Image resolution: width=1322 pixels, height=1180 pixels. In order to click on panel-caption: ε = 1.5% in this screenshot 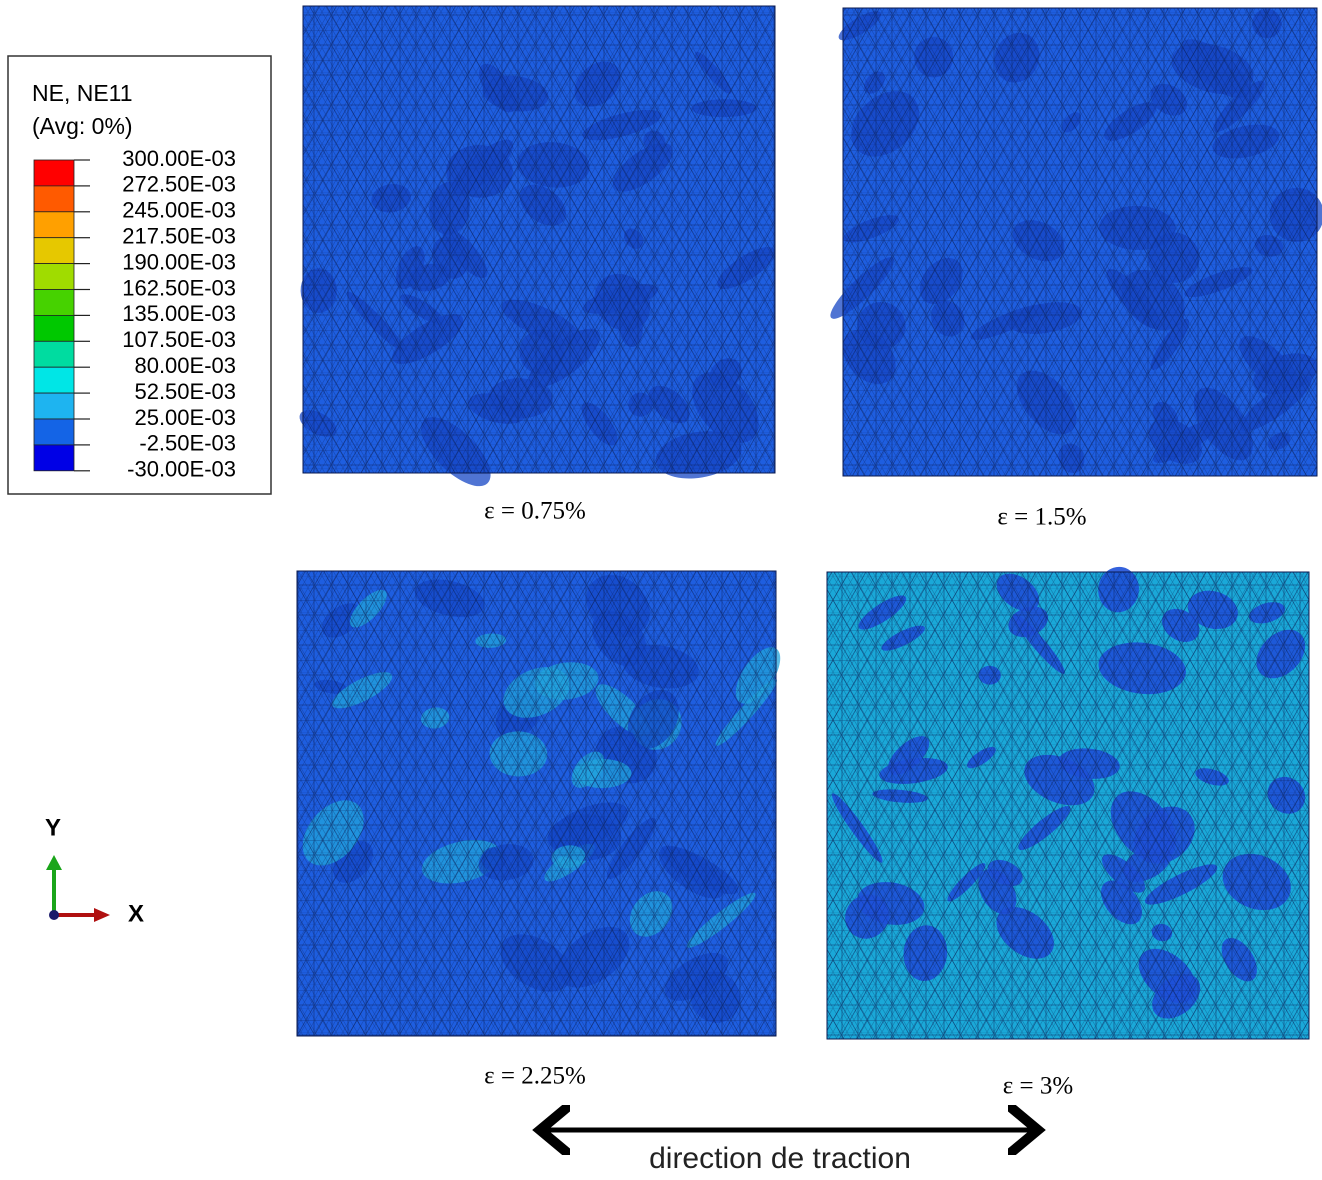, I will do `click(1041, 517)`.